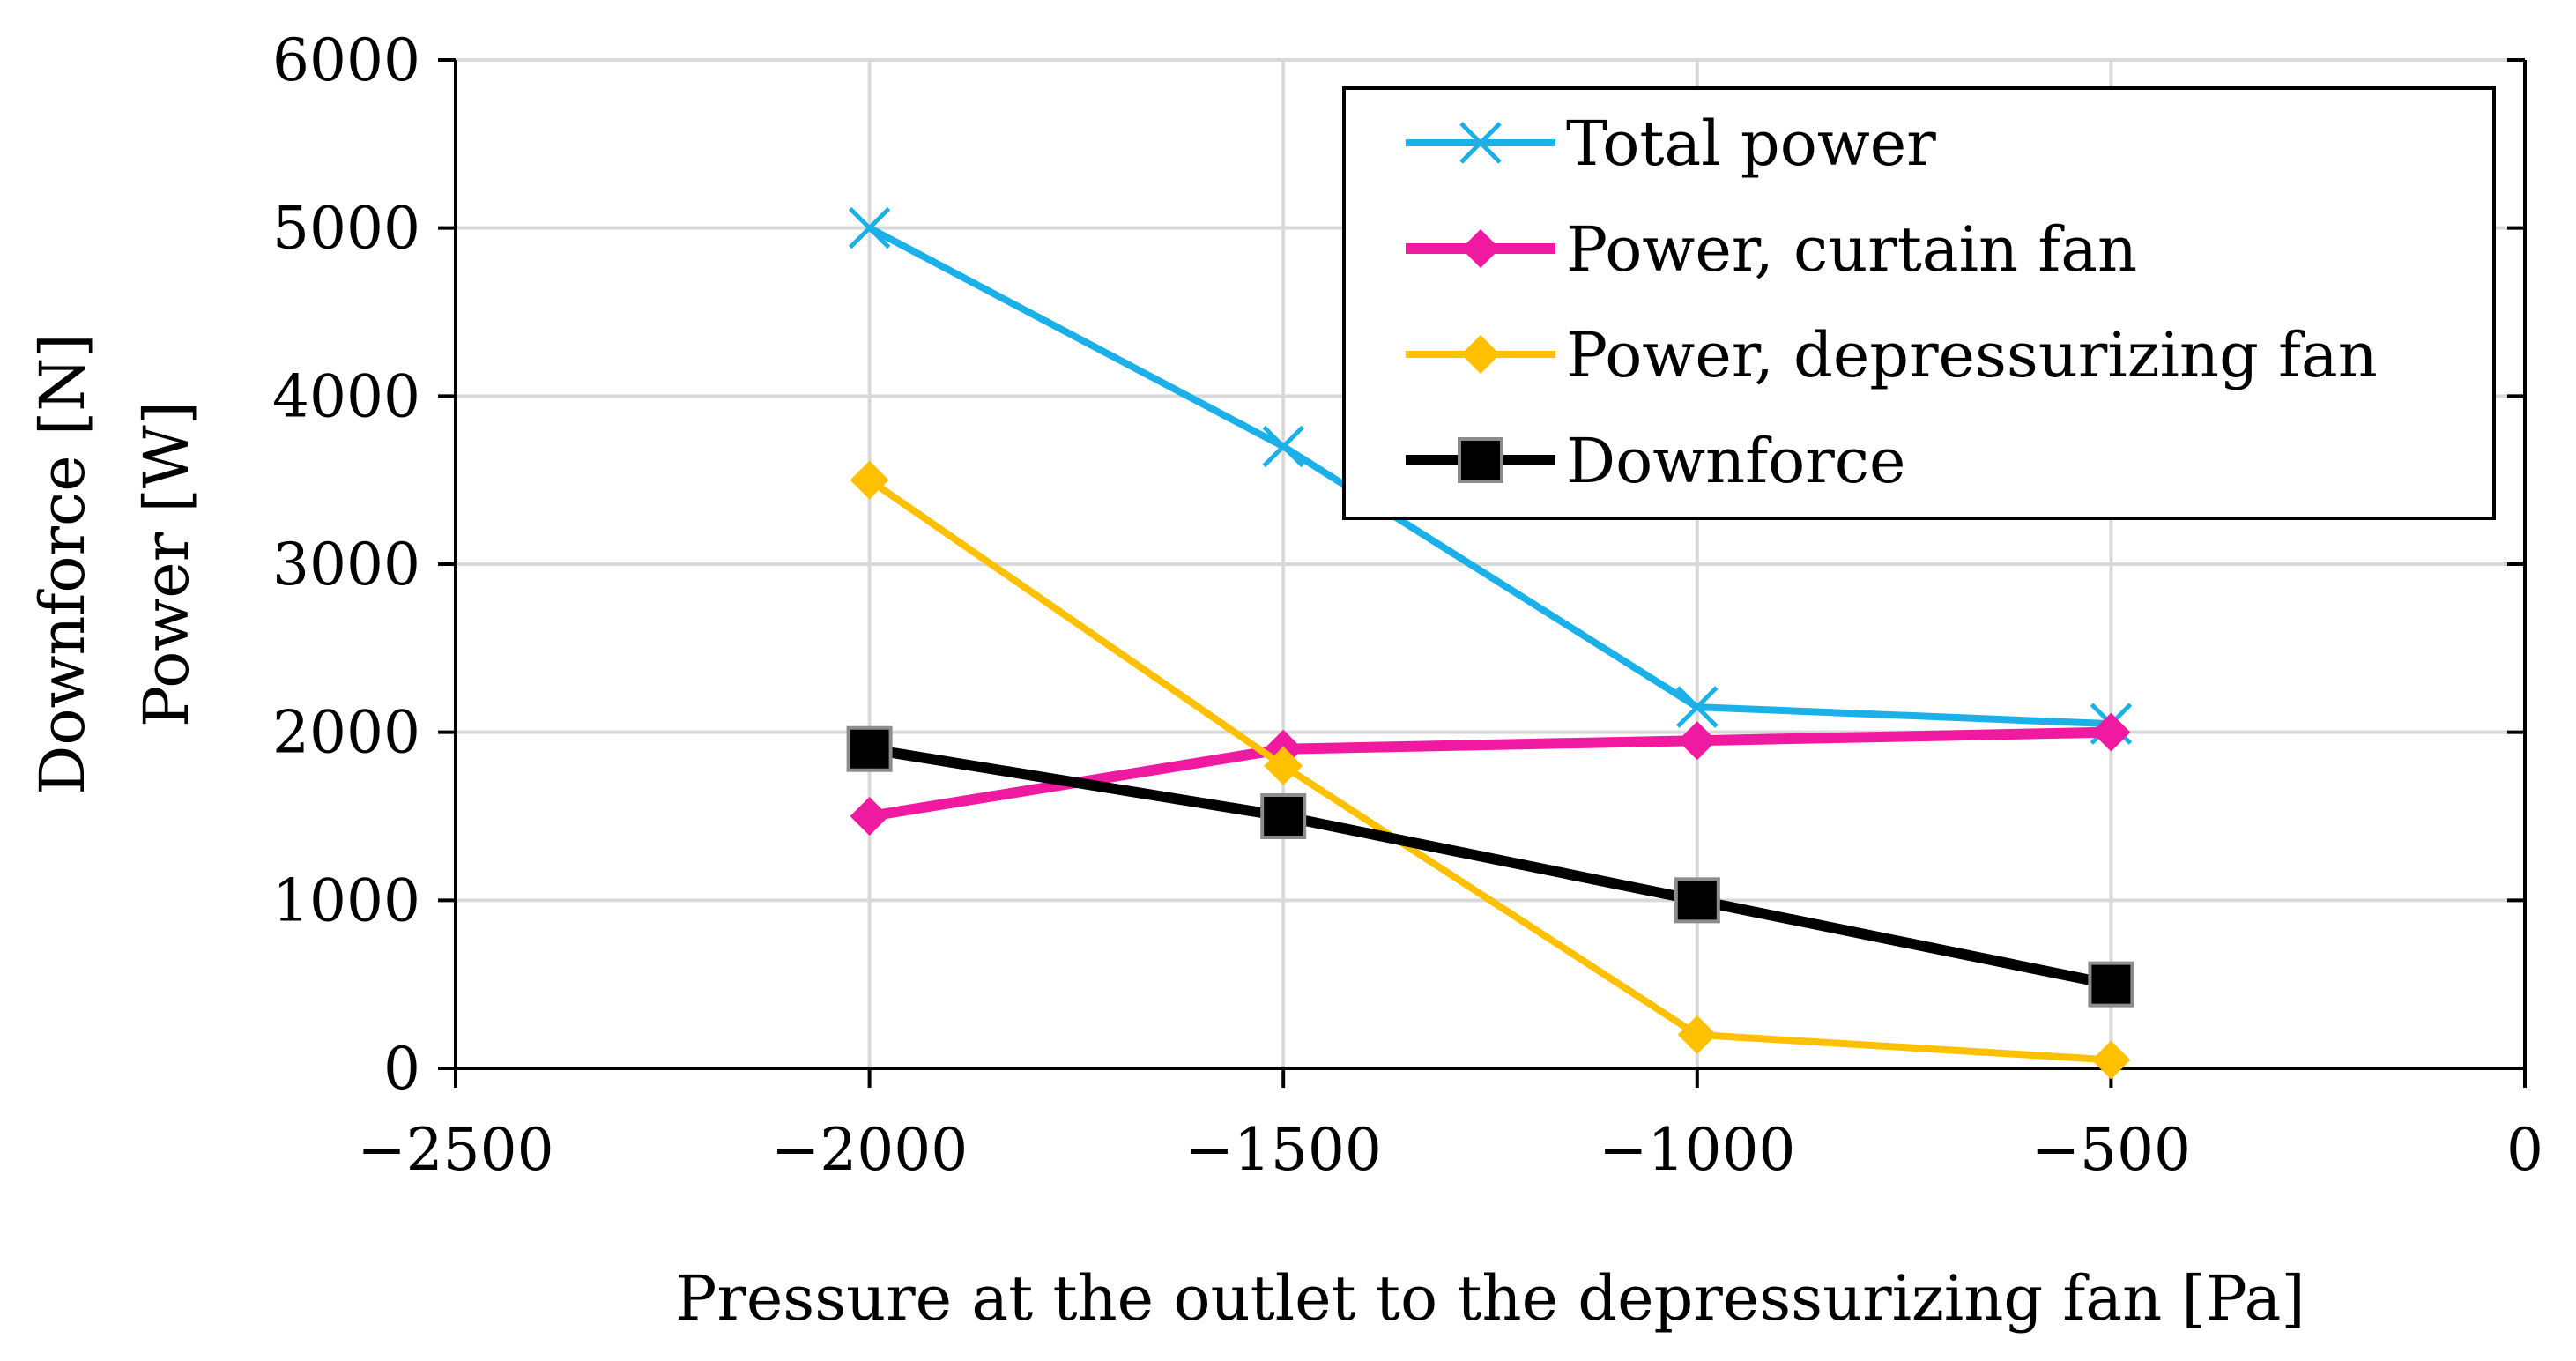  Describe the element at coordinates (1697, 1150) in the screenshot. I see `x-tick-label: −1000` at that location.